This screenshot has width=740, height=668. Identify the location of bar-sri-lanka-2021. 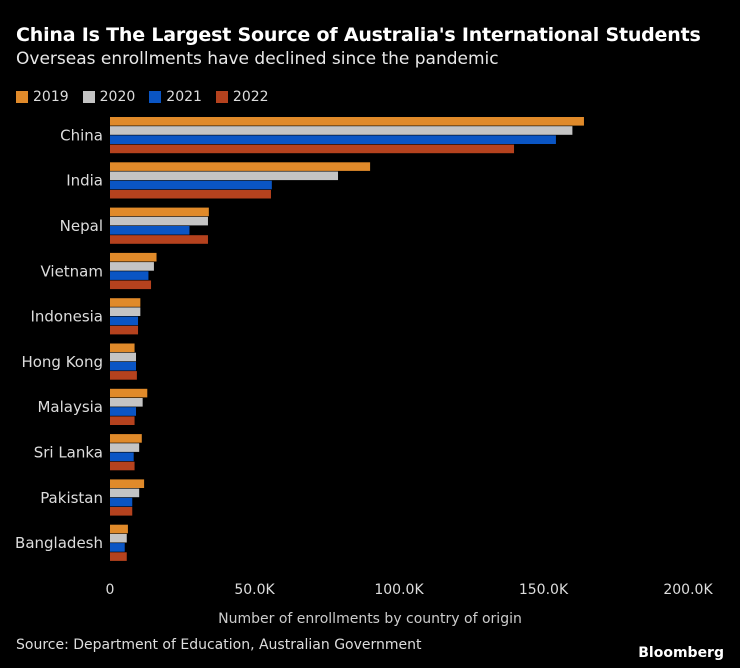
(122, 457).